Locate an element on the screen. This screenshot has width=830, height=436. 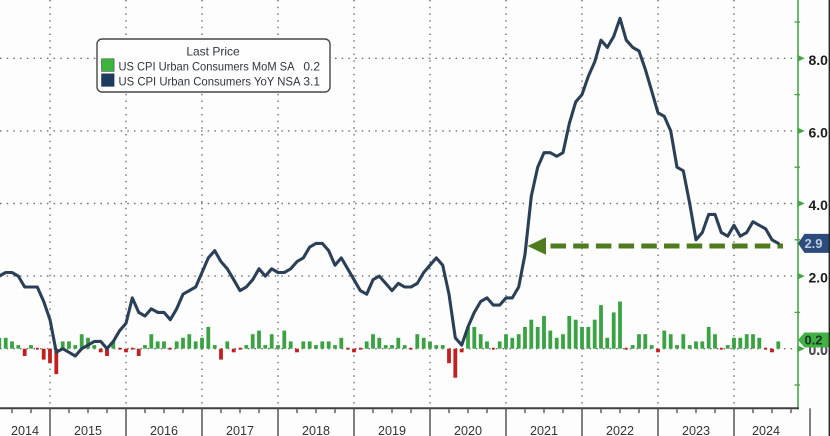
svg-text: 2015 is located at coordinates (88, 430).